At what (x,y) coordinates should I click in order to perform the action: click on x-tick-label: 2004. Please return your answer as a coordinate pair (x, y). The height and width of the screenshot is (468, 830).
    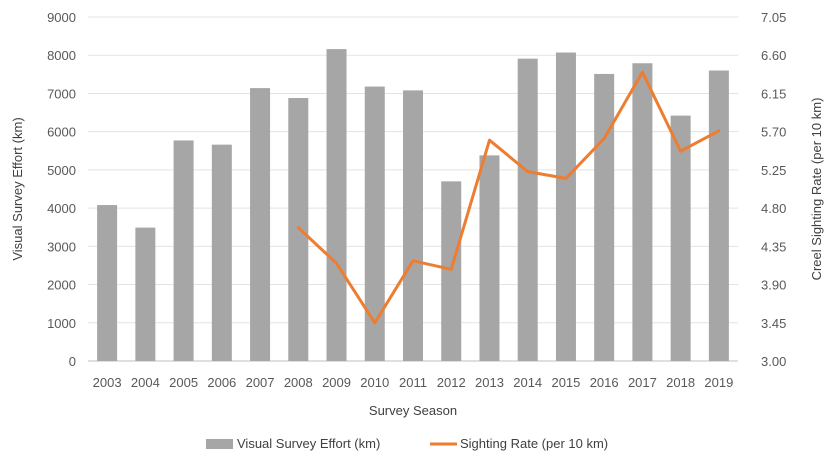
    Looking at the image, I should click on (145, 382).